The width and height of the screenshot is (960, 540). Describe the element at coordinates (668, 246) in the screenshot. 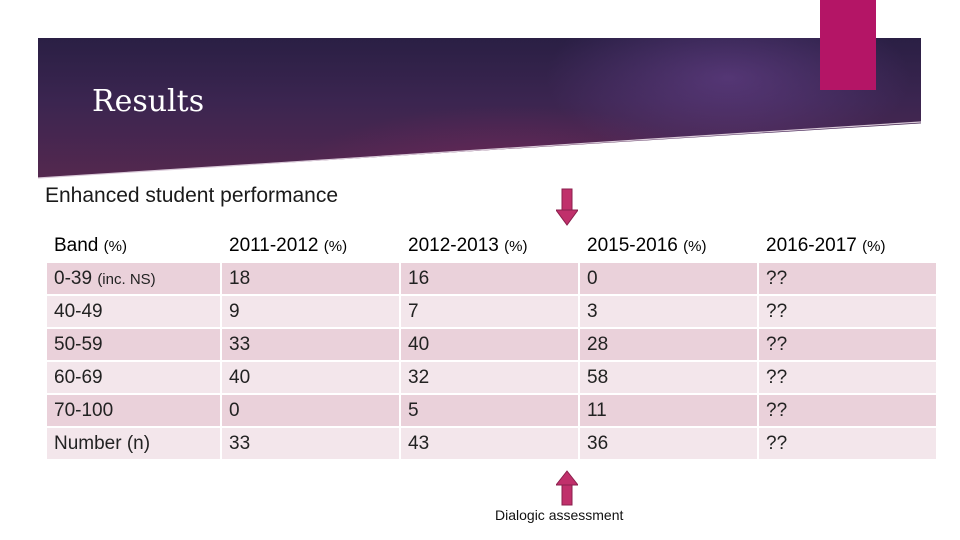

I see `header-cell-2015-2016: 2015-2016 (%)` at that location.